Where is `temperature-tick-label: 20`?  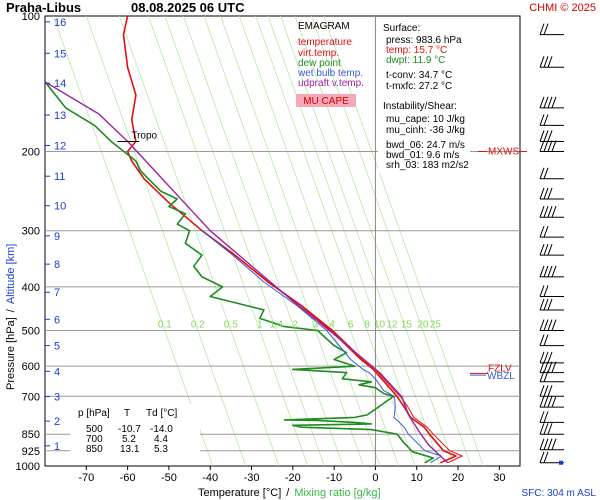 temperature-tick-label: 20 is located at coordinates (458, 478).